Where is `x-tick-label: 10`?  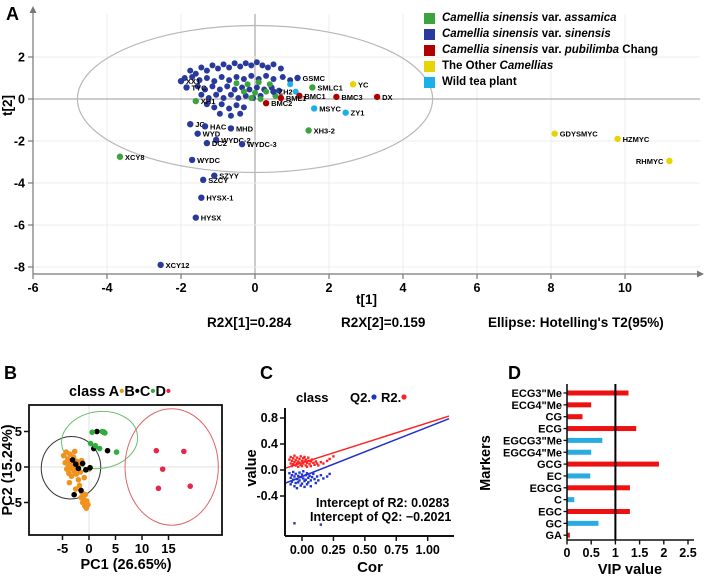
x-tick-label: 10 is located at coordinates (625, 288).